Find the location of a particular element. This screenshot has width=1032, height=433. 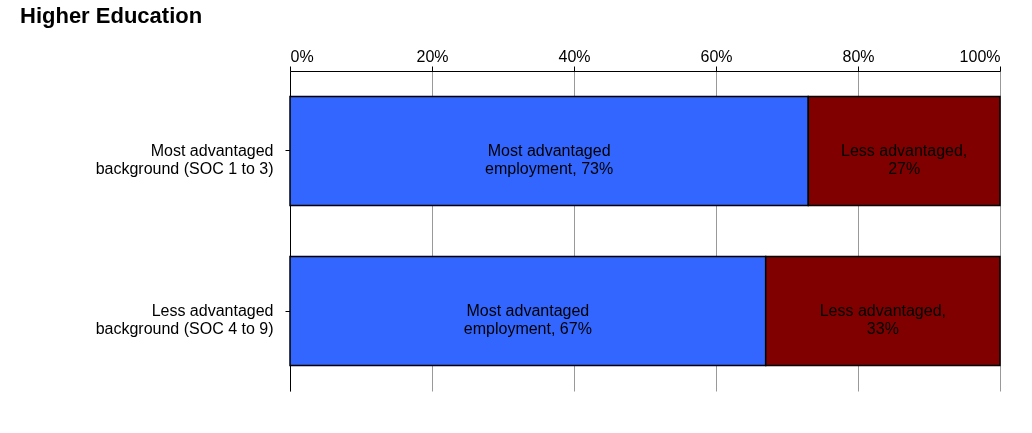

data-label: Most advantaged employment, 73% is located at coordinates (549, 159).